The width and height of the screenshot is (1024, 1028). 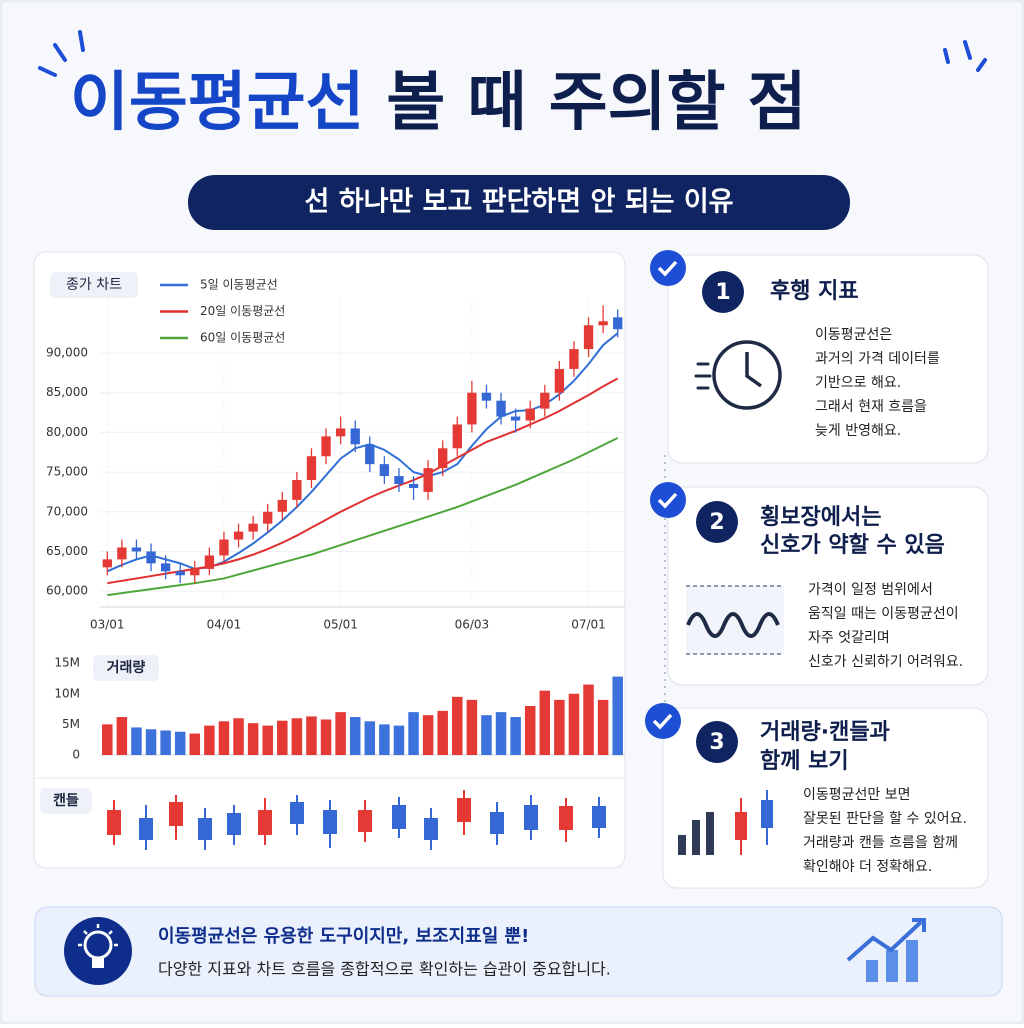 What do you see at coordinates (825, 732) in the screenshot?
I see `card-title: 거래량·캔들과` at bounding box center [825, 732].